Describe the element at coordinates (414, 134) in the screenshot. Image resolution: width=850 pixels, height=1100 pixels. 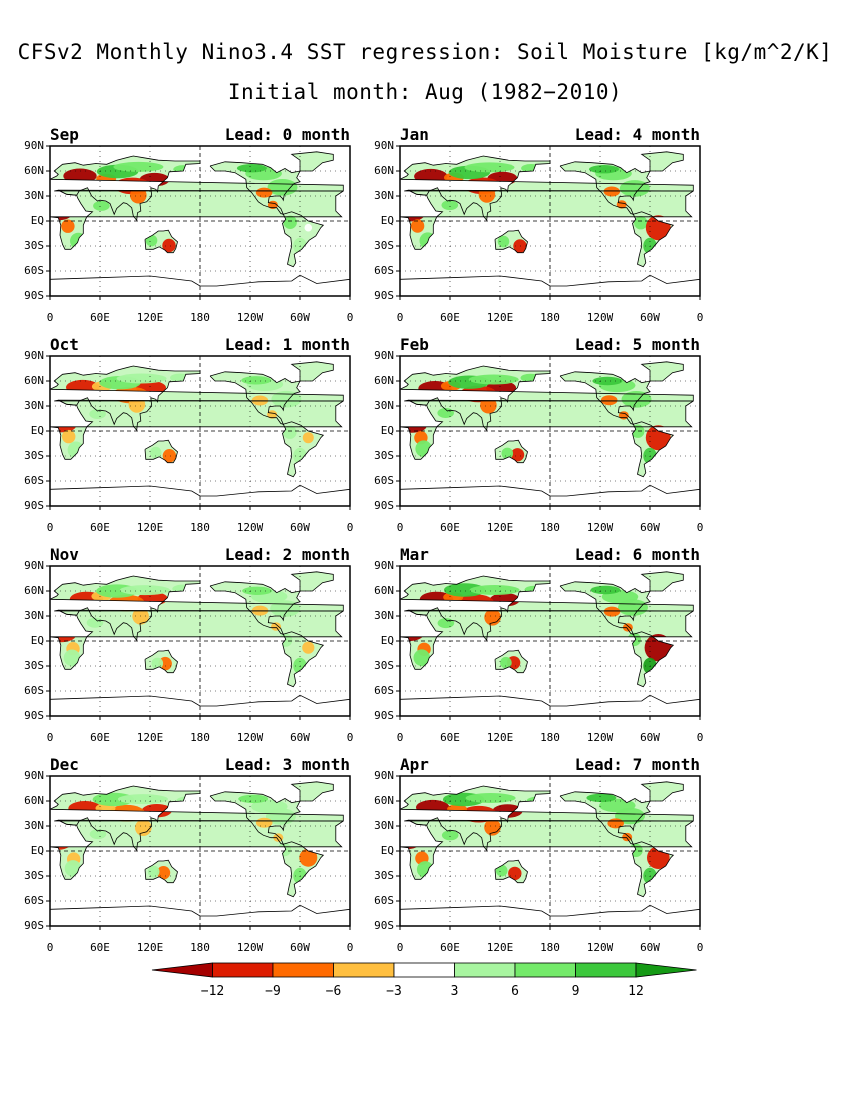
I see `panel-month-label: Jan` at that location.